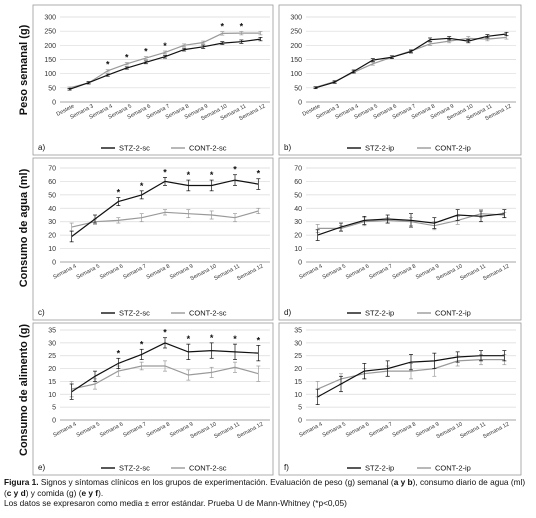 The height and width of the screenshot is (518, 536). Describe the element at coordinates (41, 147) in the screenshot. I see `panel-label: a)` at that location.